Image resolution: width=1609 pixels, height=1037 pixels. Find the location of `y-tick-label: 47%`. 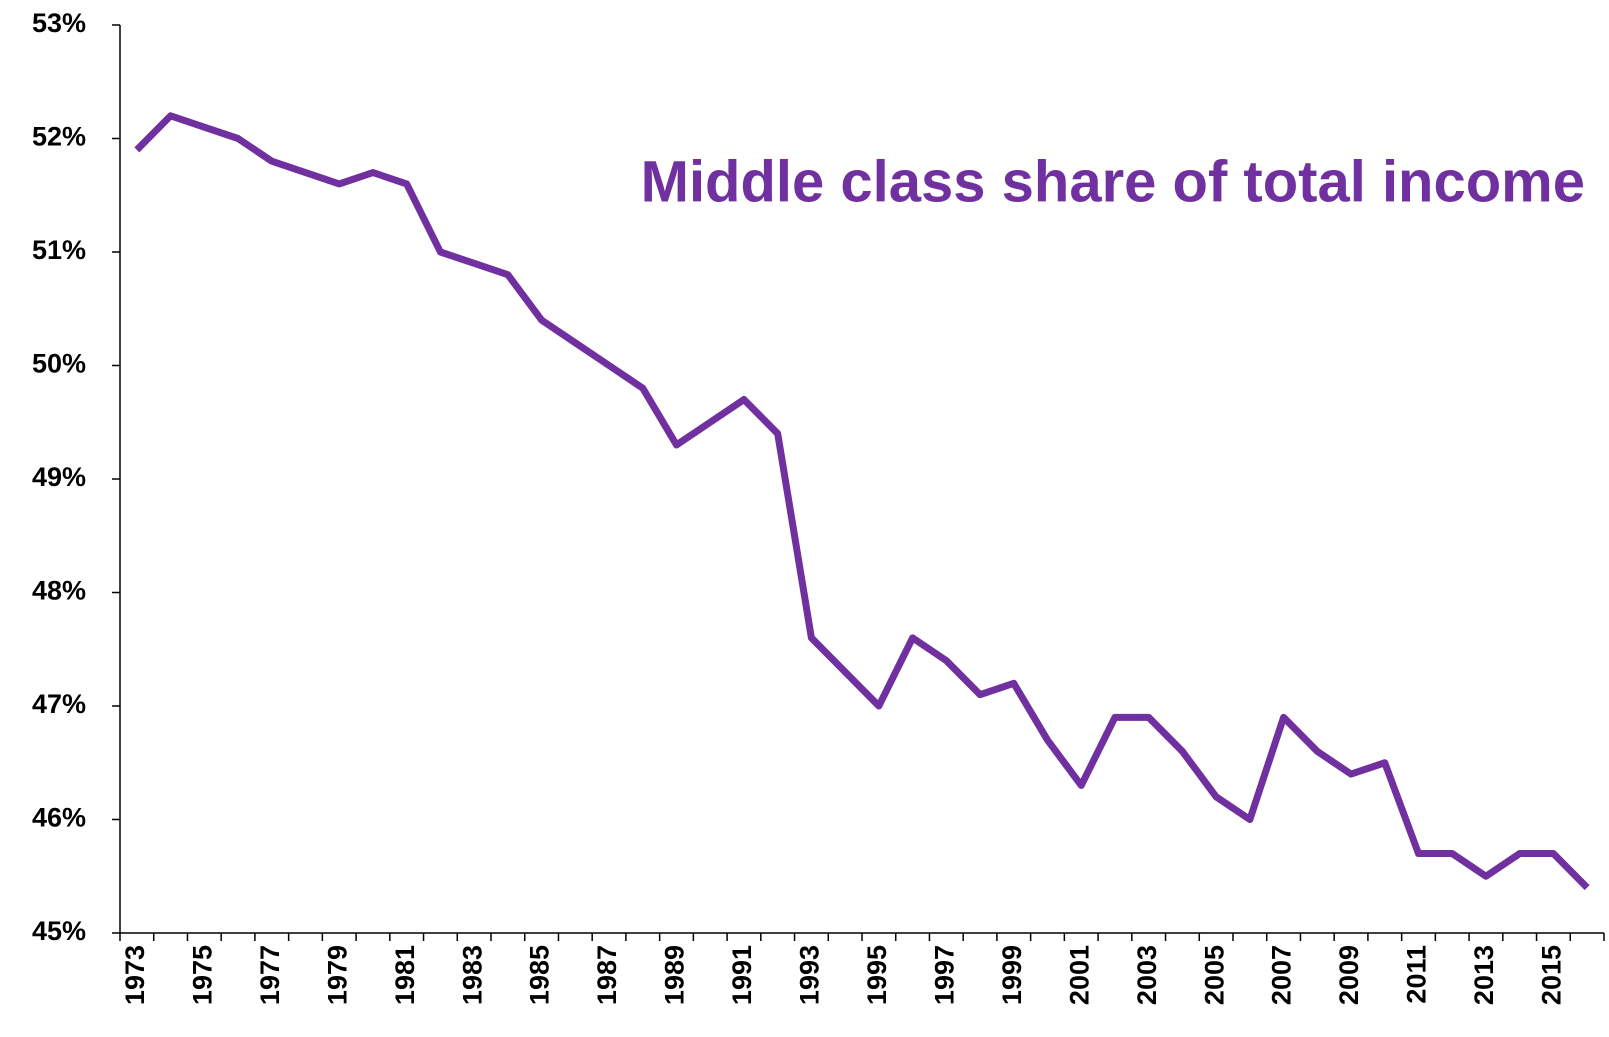

y-tick-label: 47% is located at coordinates (59, 704).